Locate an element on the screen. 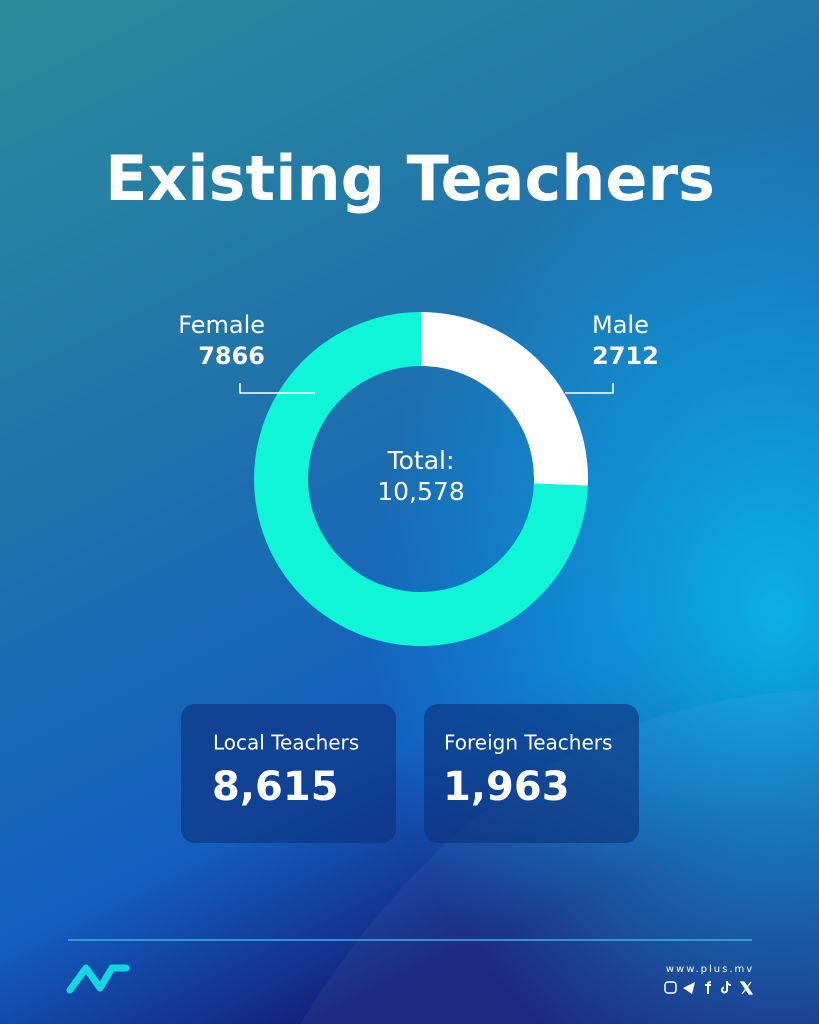 The height and width of the screenshot is (1024, 819). card-label: Local Teachers is located at coordinates (286, 743).